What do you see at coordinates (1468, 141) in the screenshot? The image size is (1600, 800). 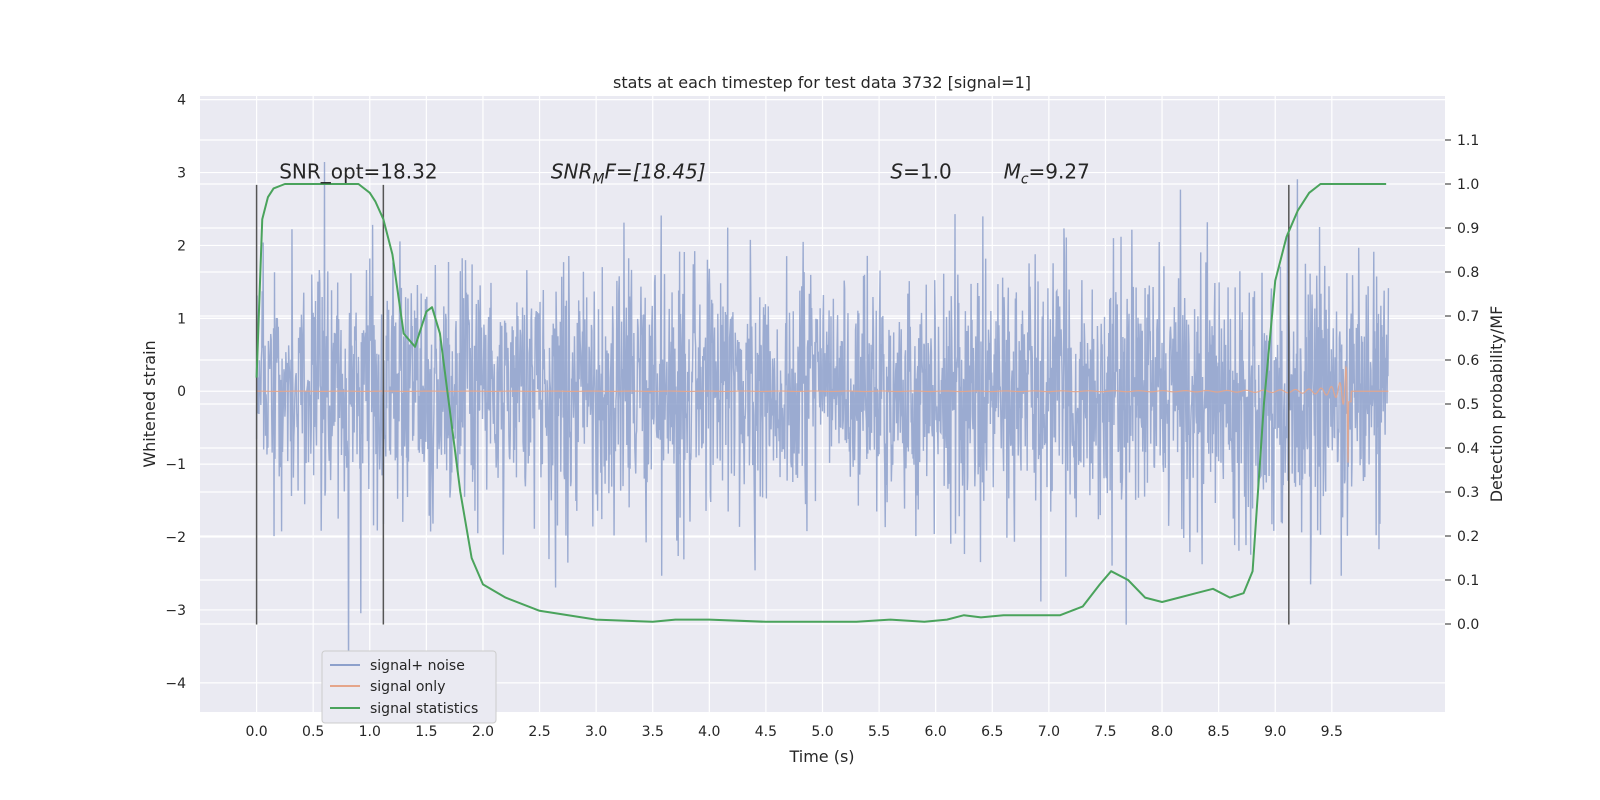 I see `y-right-tick-label: 1.1` at bounding box center [1468, 141].